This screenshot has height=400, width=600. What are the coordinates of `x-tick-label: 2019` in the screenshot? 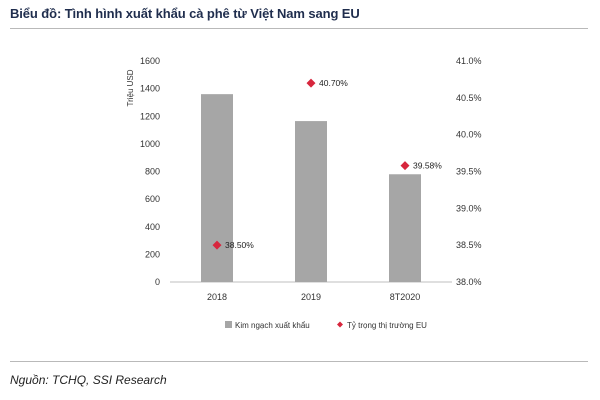 It's located at (311, 297).